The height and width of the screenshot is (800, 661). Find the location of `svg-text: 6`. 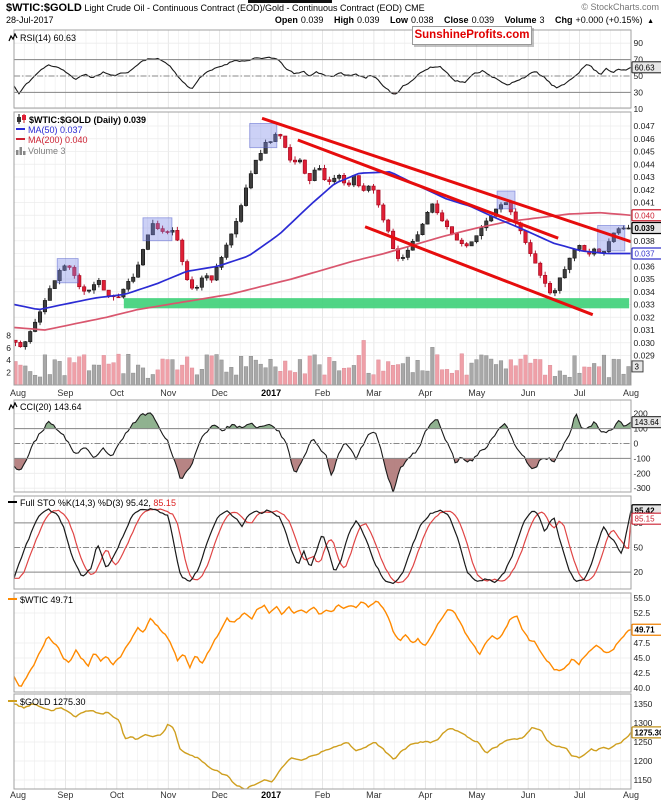

svg-text: 6 is located at coordinates (8, 348).